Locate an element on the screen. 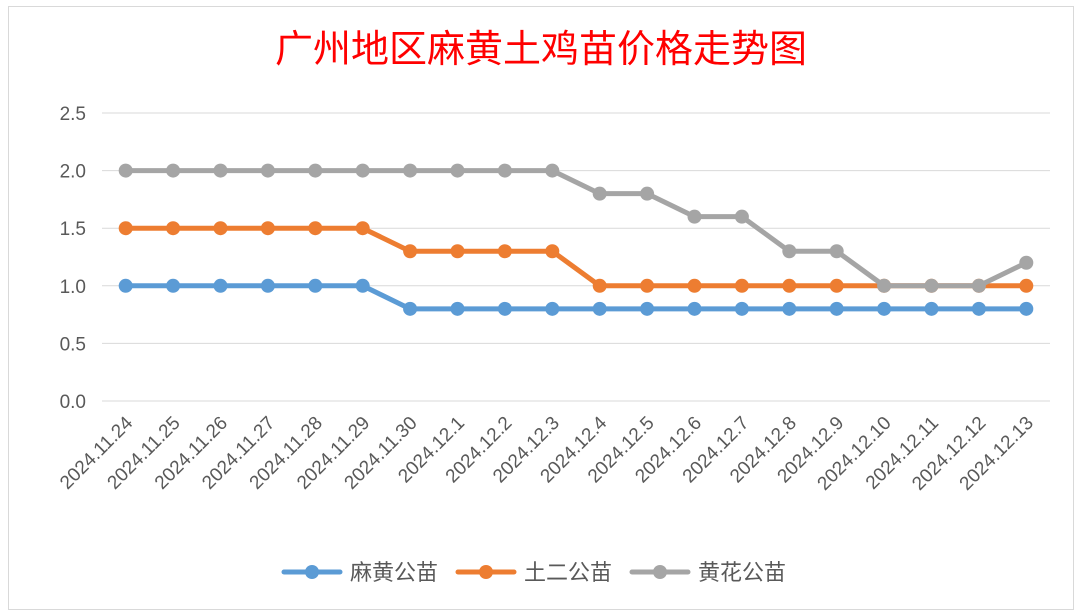  legend: 麻黄公苗 土二公苗 黄花公苗 is located at coordinates (533, 573).